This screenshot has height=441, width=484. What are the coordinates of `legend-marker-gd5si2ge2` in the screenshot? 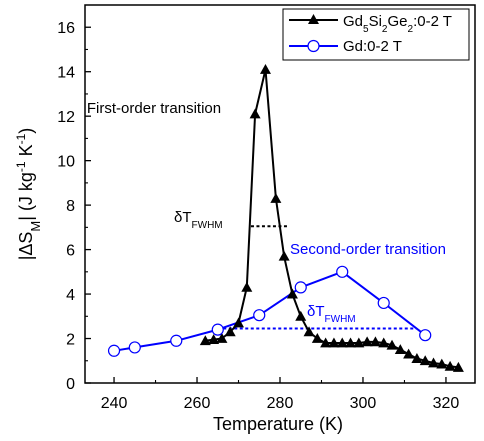 It's located at (313, 19).